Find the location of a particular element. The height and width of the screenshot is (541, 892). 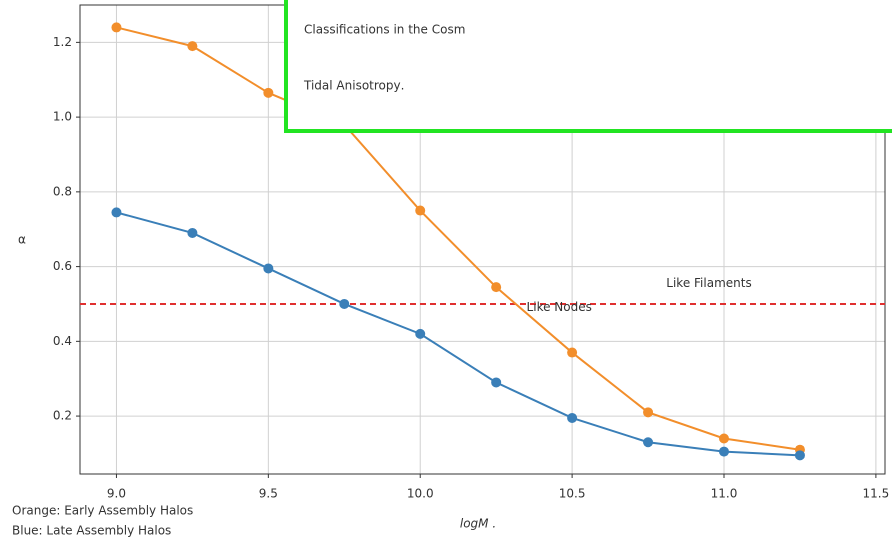

x-tick-label: 9.5 is located at coordinates (268, 494).